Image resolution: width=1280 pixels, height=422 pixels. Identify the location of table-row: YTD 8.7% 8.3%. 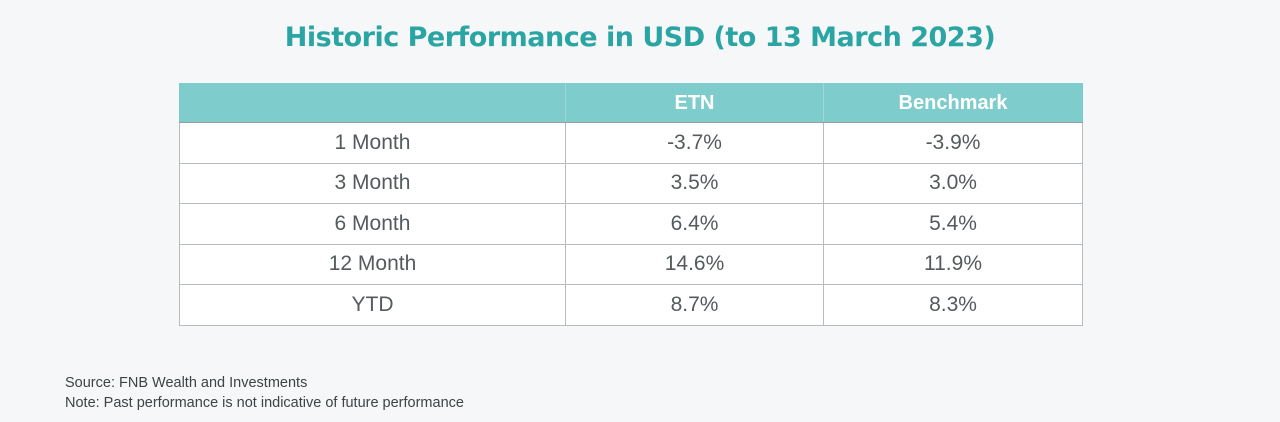
(631, 305).